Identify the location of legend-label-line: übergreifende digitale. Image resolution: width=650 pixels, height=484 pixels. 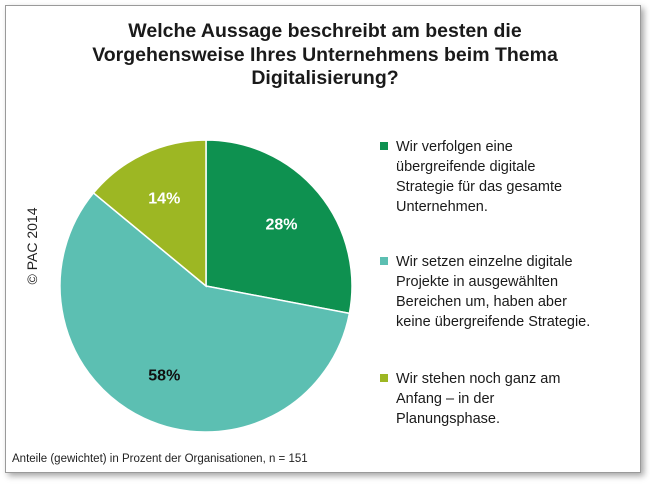
(466, 167).